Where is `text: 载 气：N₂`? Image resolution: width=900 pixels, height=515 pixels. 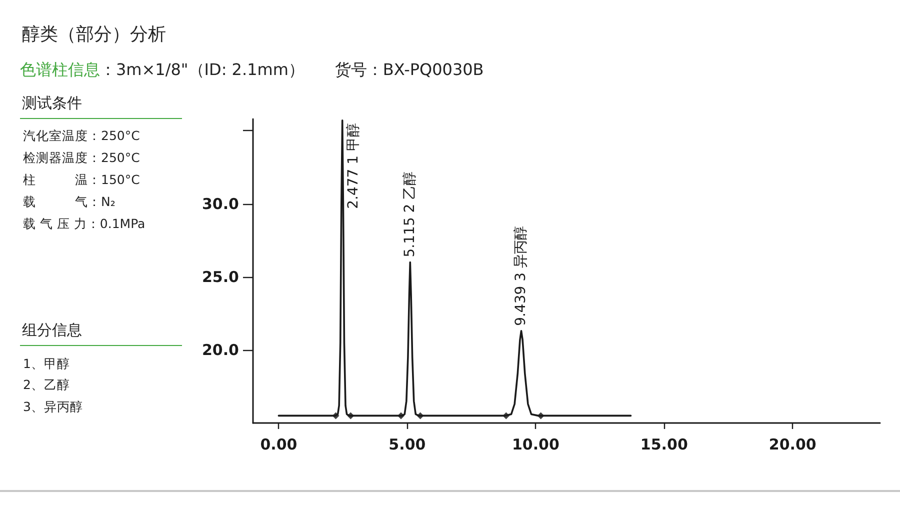
text: 载 气：N₂ is located at coordinates (69, 202).